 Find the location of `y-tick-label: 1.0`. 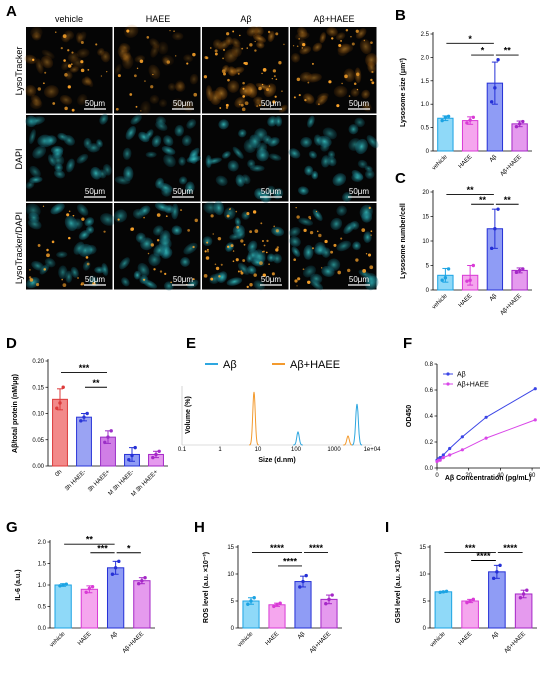

y-tick-label: 1.0 is located at coordinates (425, 105).